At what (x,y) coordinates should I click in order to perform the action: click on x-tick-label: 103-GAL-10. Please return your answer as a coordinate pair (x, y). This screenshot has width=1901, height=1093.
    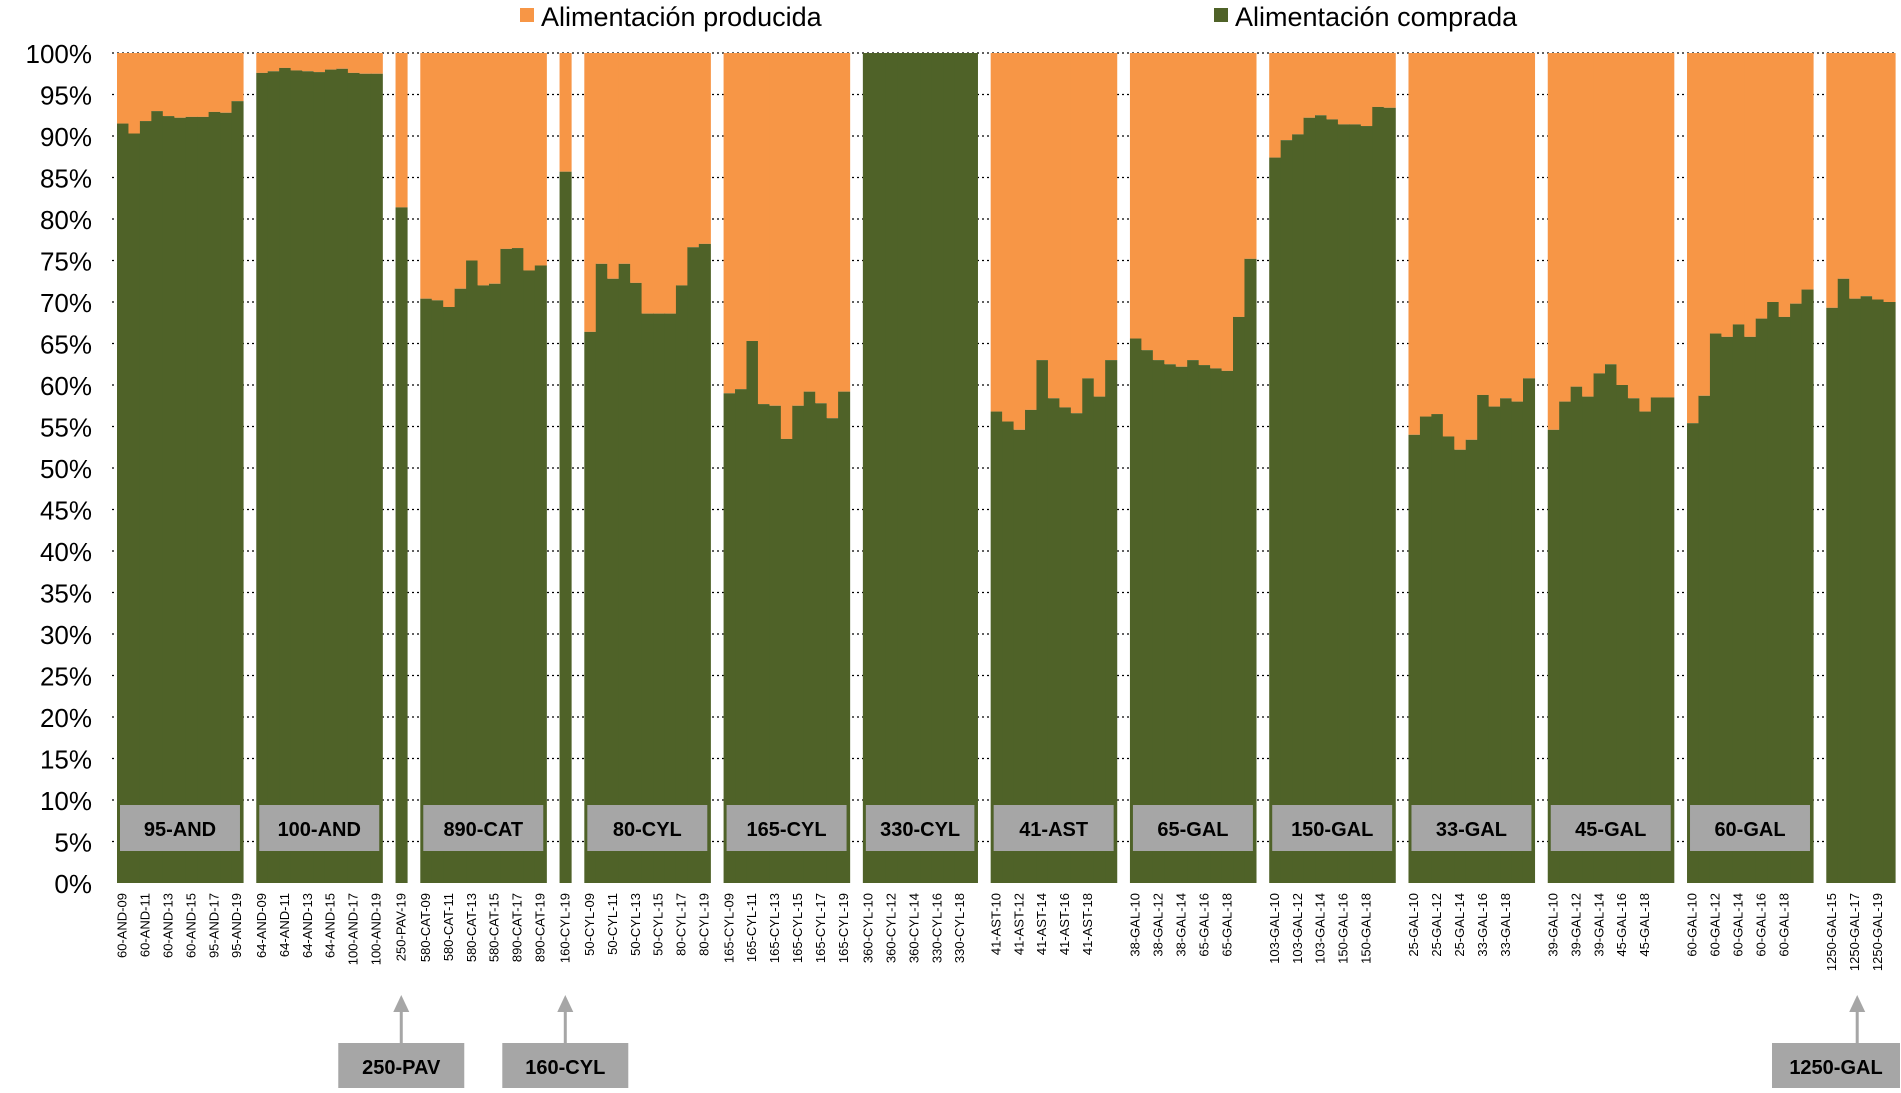
    Looking at the image, I should click on (1274, 928).